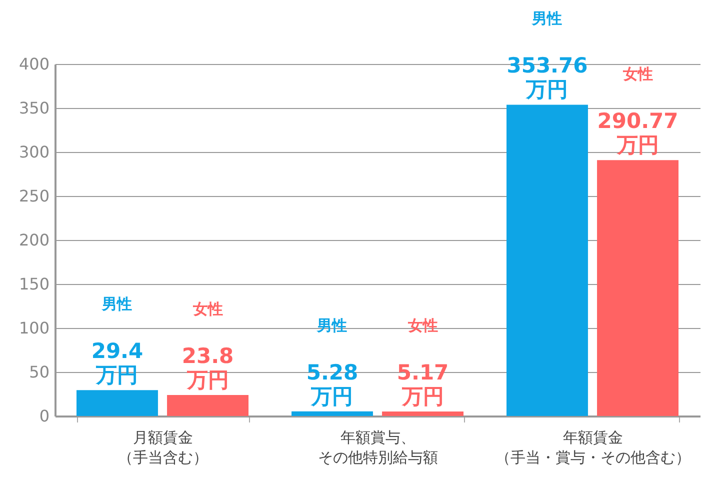 This screenshot has height=479, width=720. What do you see at coordinates (34, 64) in the screenshot?
I see `y-tick-label: 400` at bounding box center [34, 64].